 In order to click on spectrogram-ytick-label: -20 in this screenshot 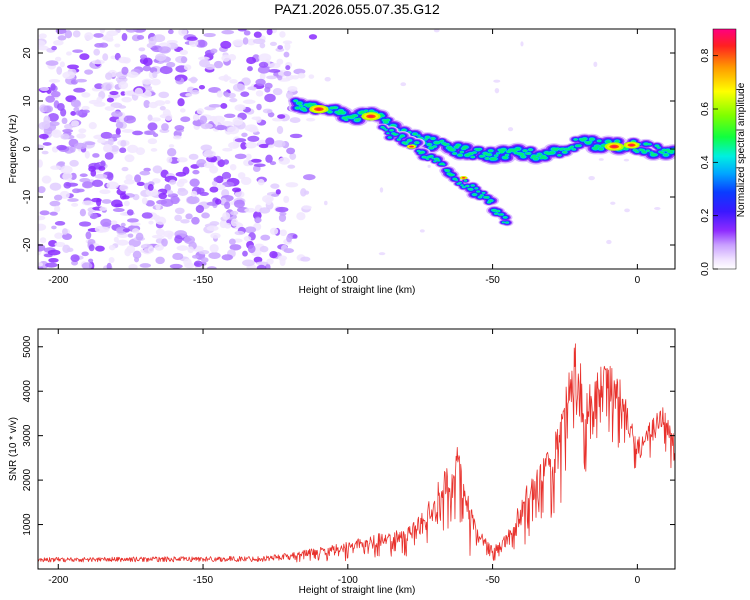, I will do `click(27, 244)`.